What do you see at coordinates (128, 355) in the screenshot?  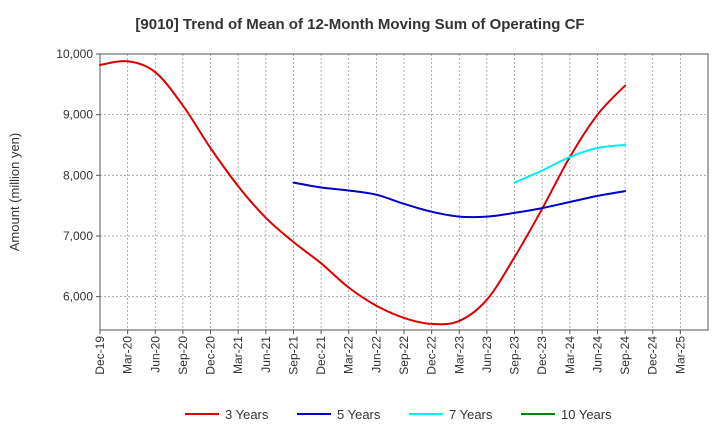 I see `x-tick-label: Mar-20` at bounding box center [128, 355].